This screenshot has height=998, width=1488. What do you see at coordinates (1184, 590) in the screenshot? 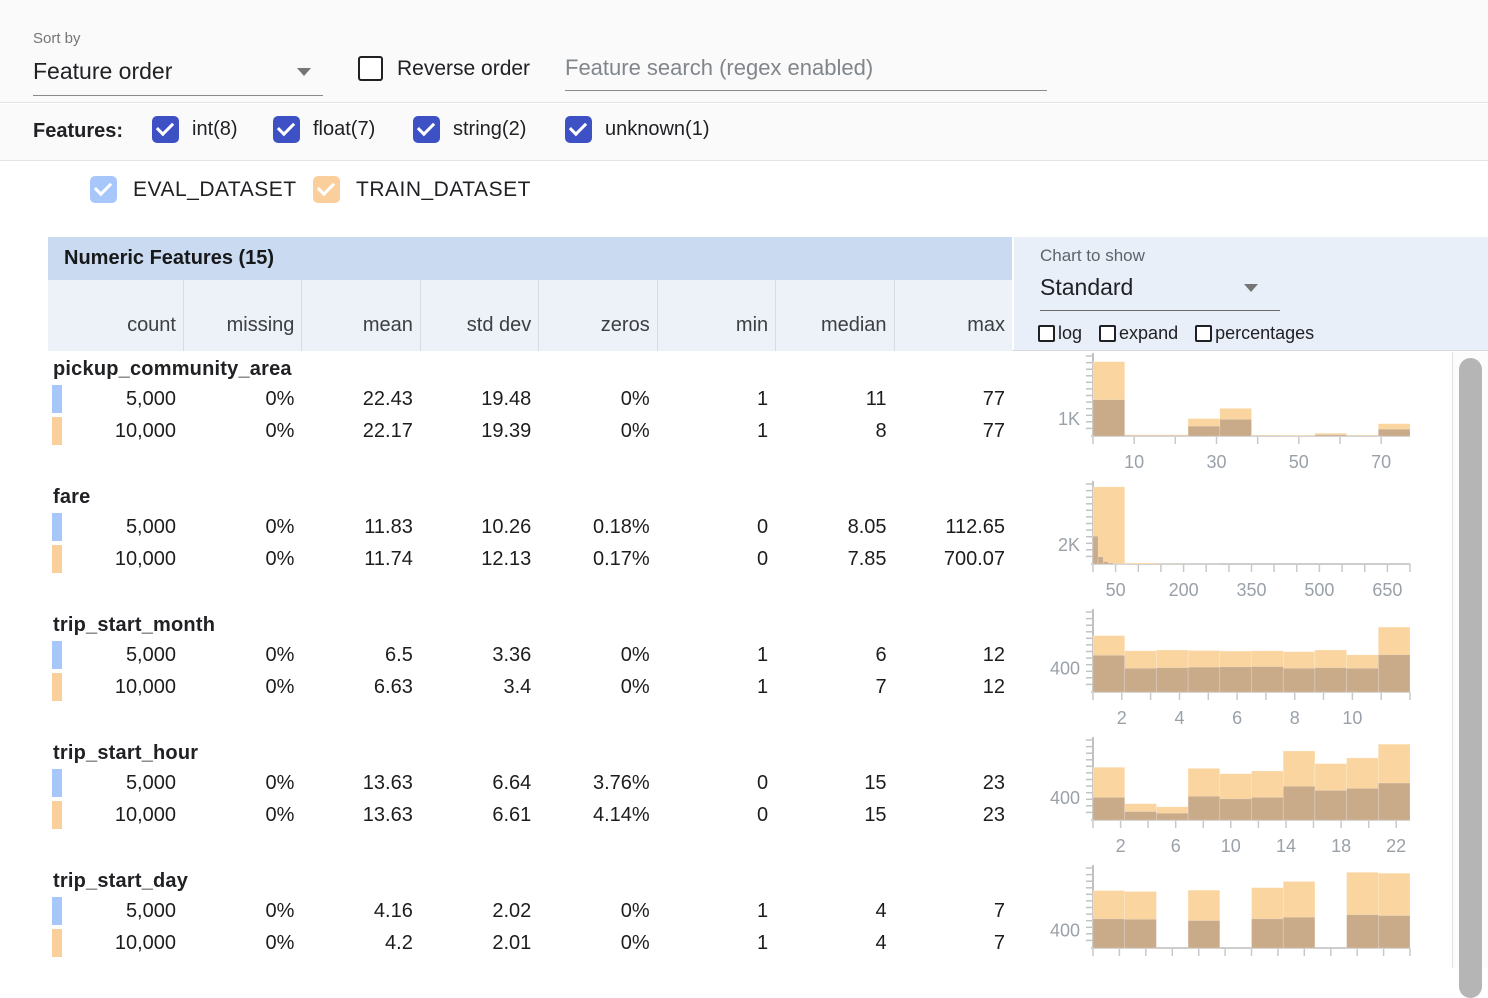
I see `svg-text: 200` at bounding box center [1184, 590].